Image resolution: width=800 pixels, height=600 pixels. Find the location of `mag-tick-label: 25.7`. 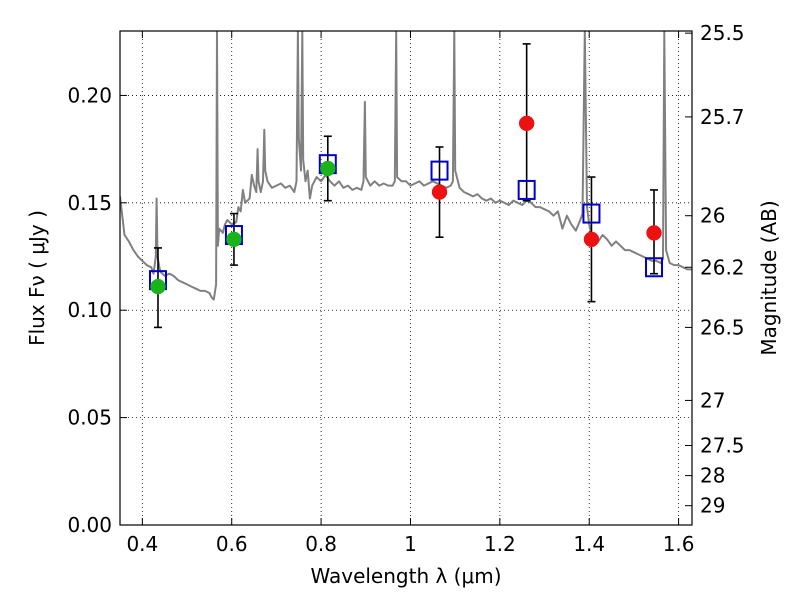

mag-tick-label: 25.7 is located at coordinates (722, 117).